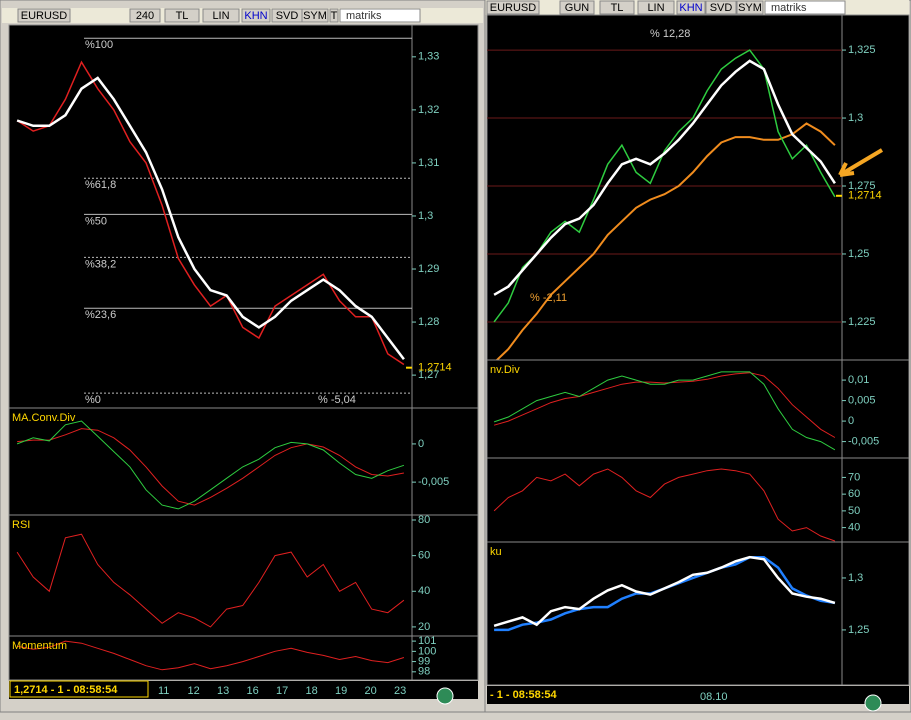 The image size is (911, 720). I want to click on y-tick-label: 1,32, so click(428, 110).